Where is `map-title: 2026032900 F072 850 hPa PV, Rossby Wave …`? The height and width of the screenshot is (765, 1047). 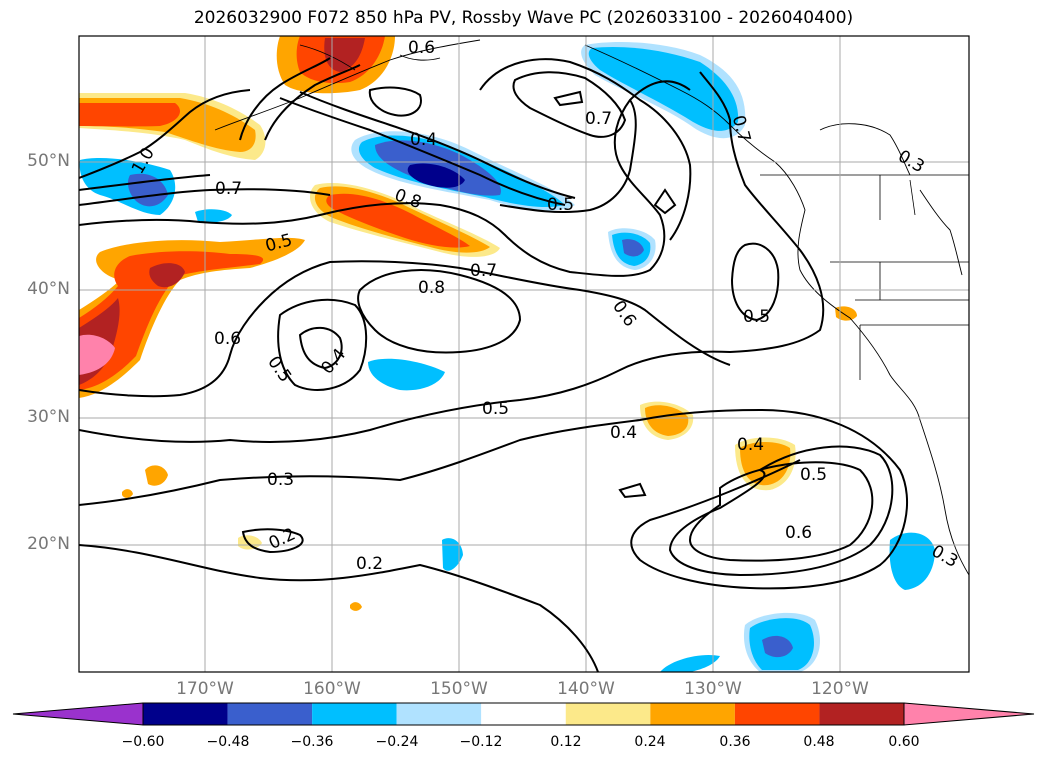 map-title: 2026032900 F072 850 hPa PV, Rossby Wave … is located at coordinates (523, 18).